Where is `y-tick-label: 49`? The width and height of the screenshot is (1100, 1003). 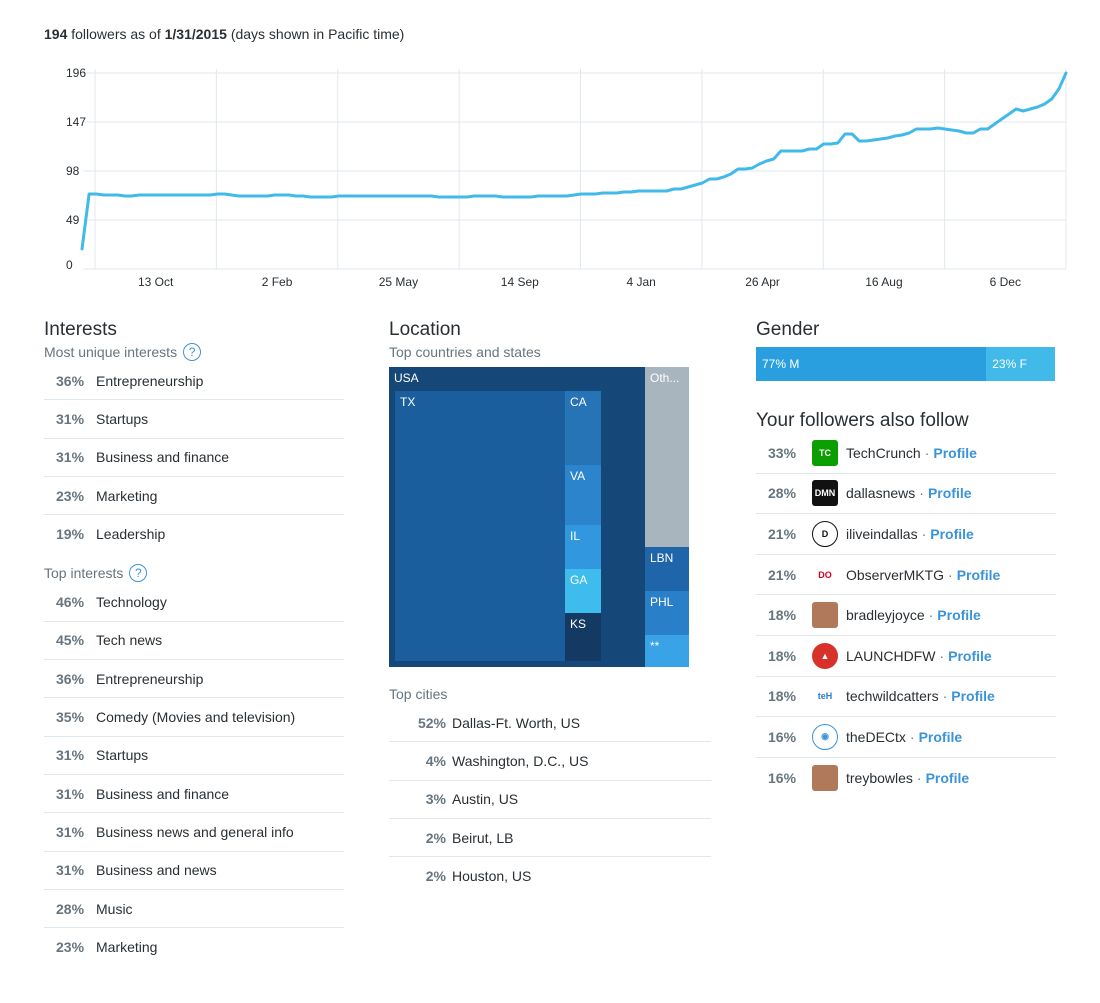 y-tick-label: 49 is located at coordinates (73, 220).